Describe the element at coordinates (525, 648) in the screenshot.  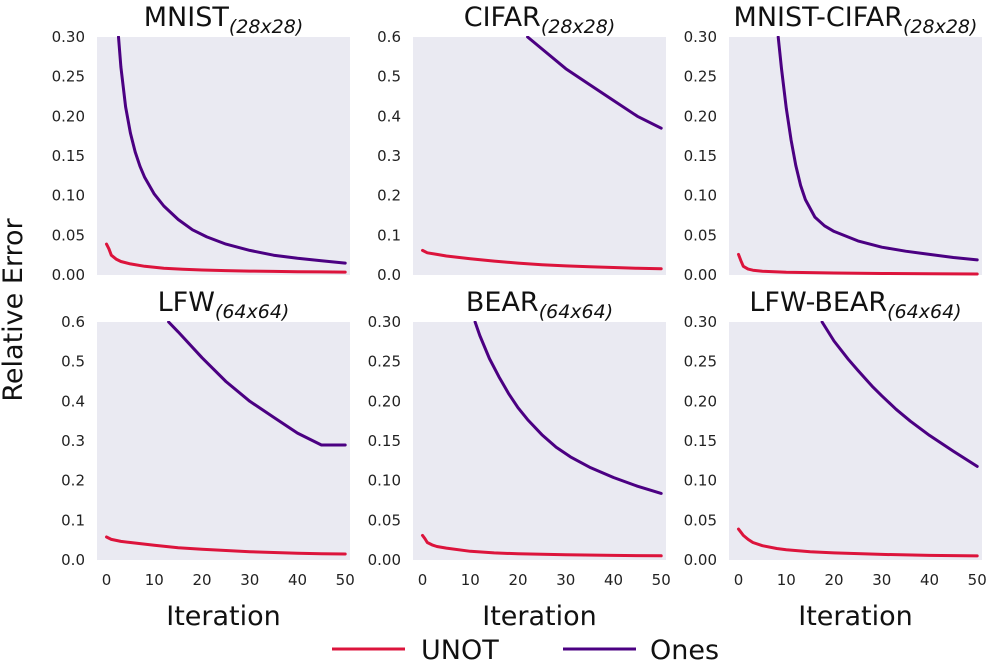
I see `legend: UNOT Ones` at that location.